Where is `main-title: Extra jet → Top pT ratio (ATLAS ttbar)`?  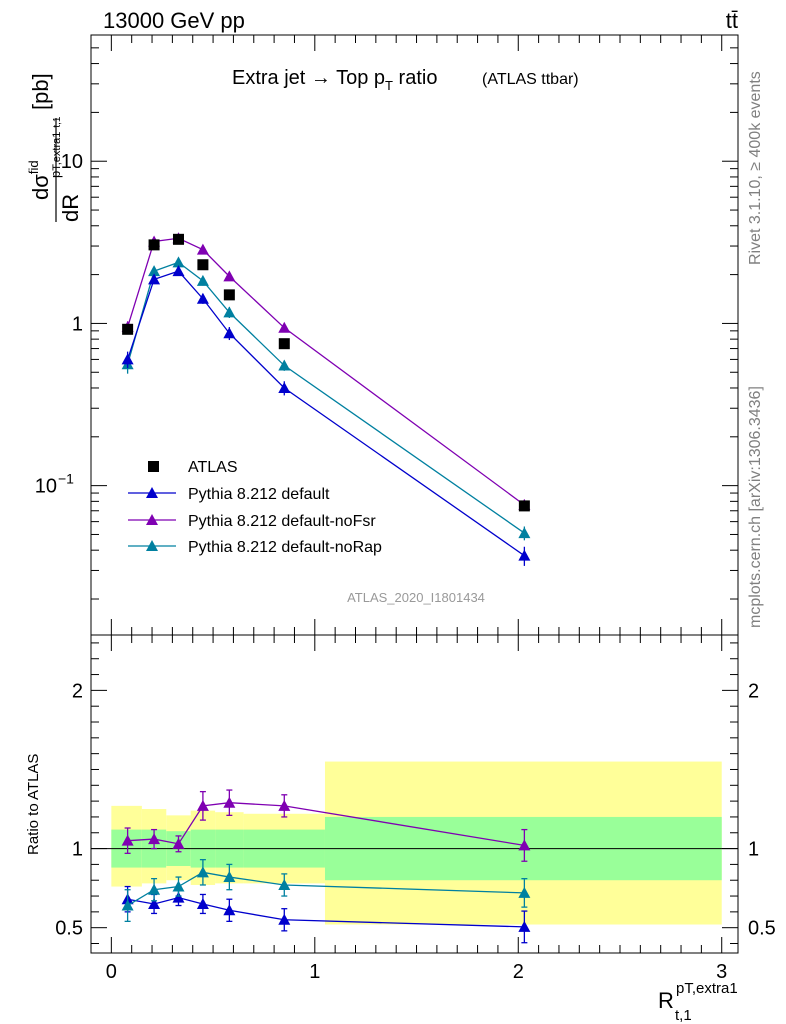
main-title: Extra jet → Top pT ratio (ATLAS ttbar) is located at coordinates (405, 80).